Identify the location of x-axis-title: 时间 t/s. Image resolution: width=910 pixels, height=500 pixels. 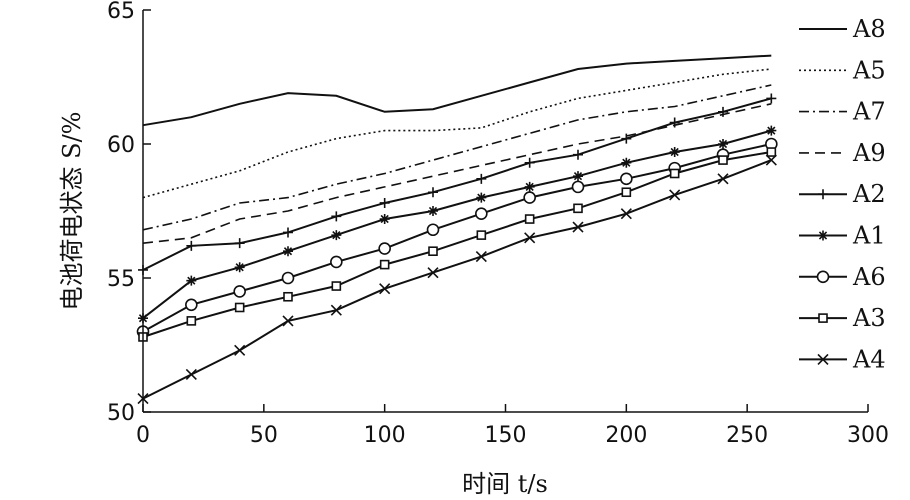
(505, 484).